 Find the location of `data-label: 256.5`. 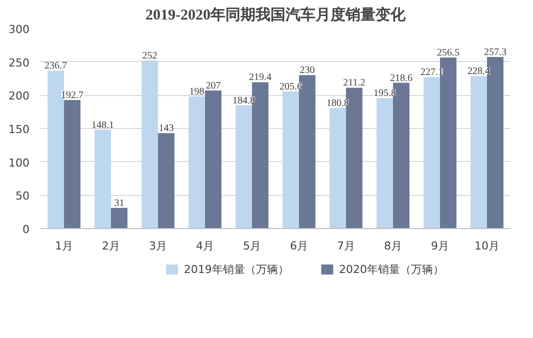

data-label: 256.5 is located at coordinates (448, 53).